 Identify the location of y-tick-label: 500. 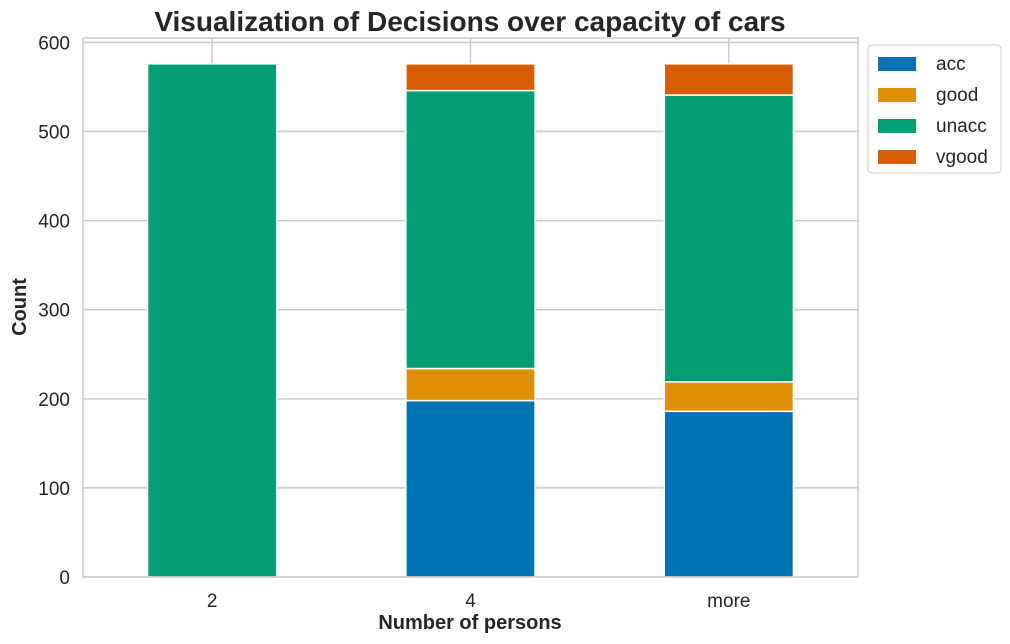
(54, 133).